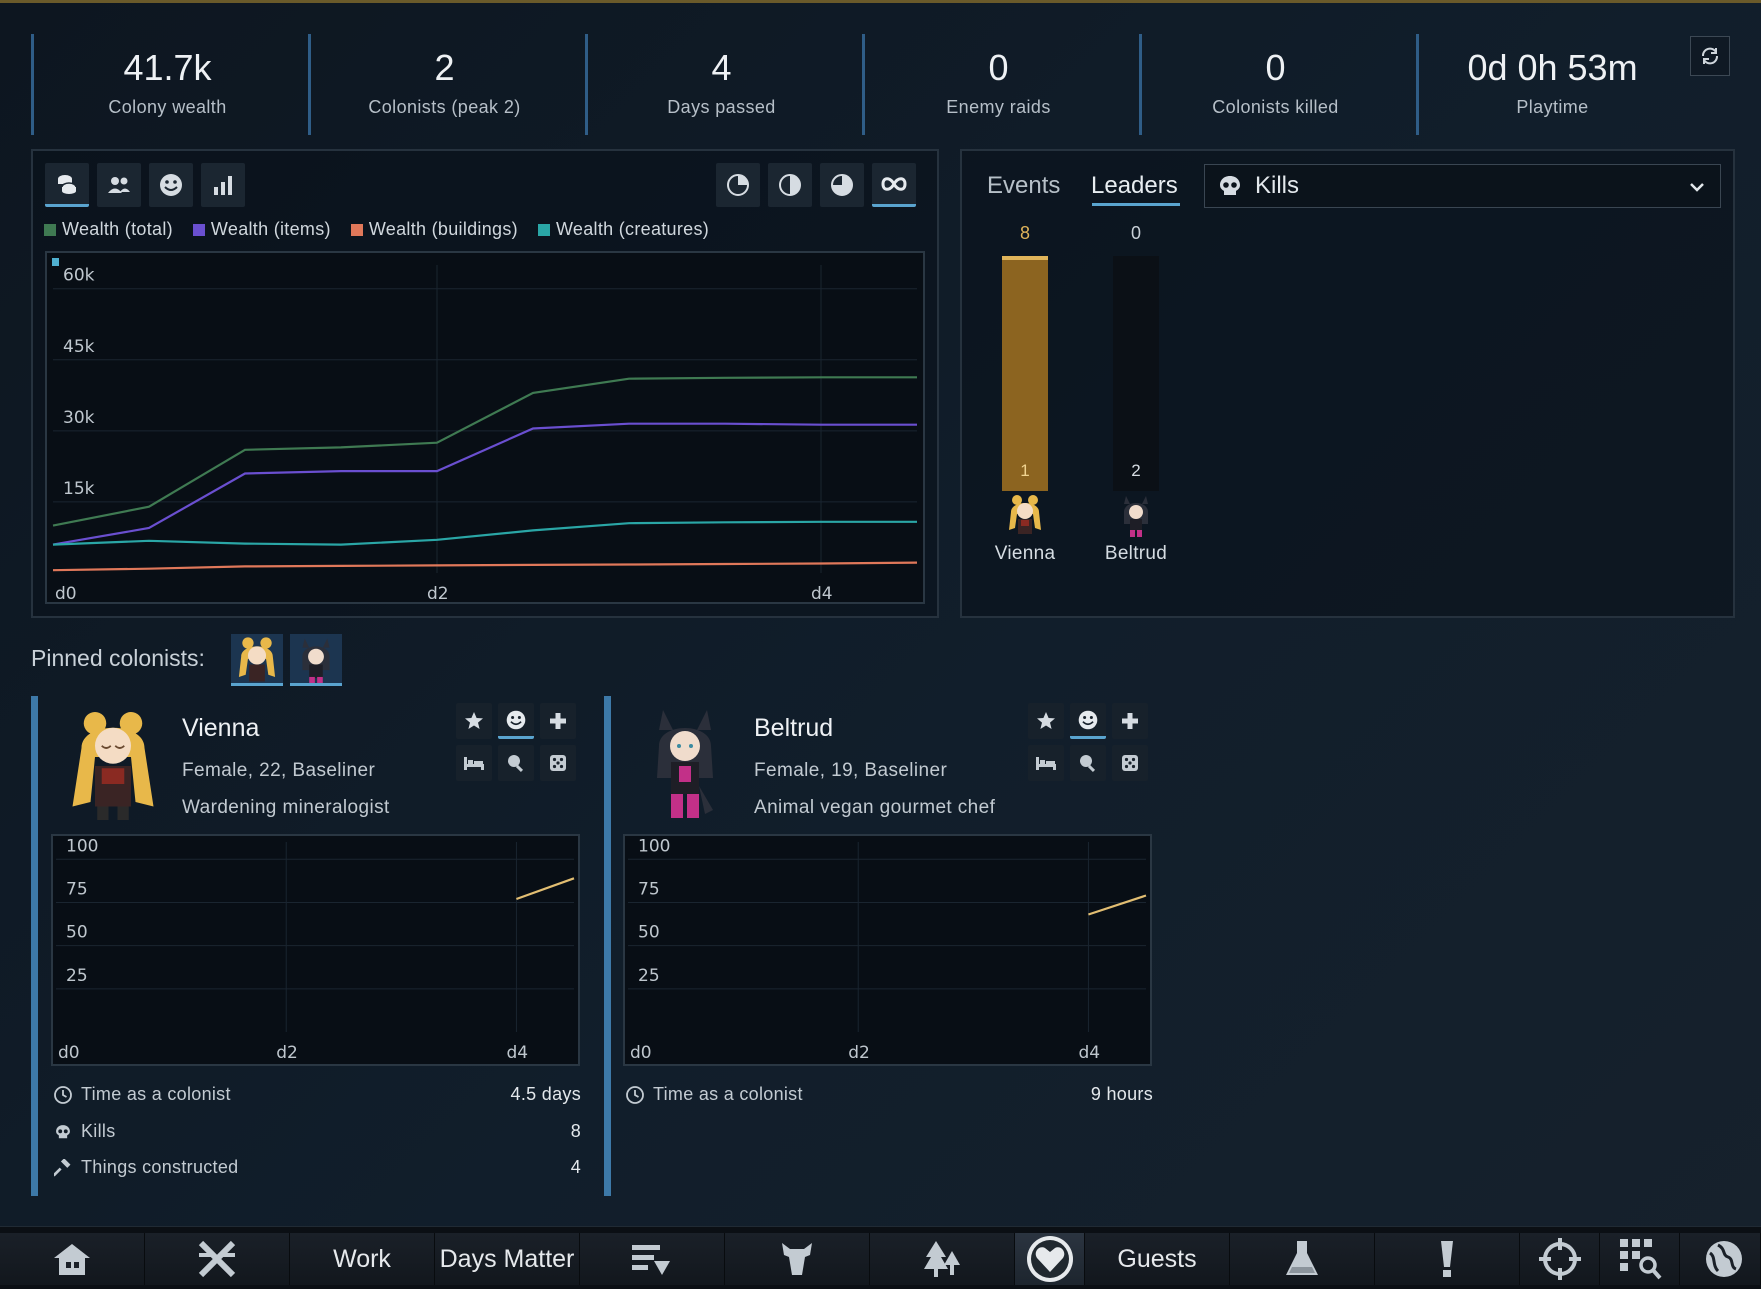 The image size is (1761, 1289). Describe the element at coordinates (1710, 56) in the screenshot. I see `refresh-button` at that location.